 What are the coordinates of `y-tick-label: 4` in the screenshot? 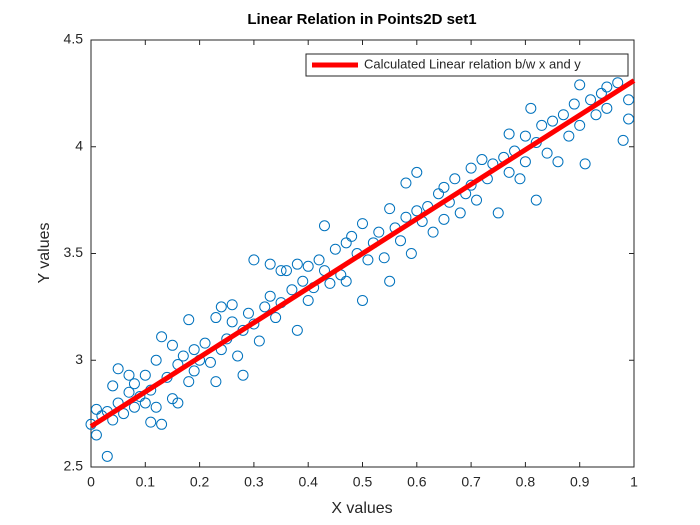 It's located at (79, 145).